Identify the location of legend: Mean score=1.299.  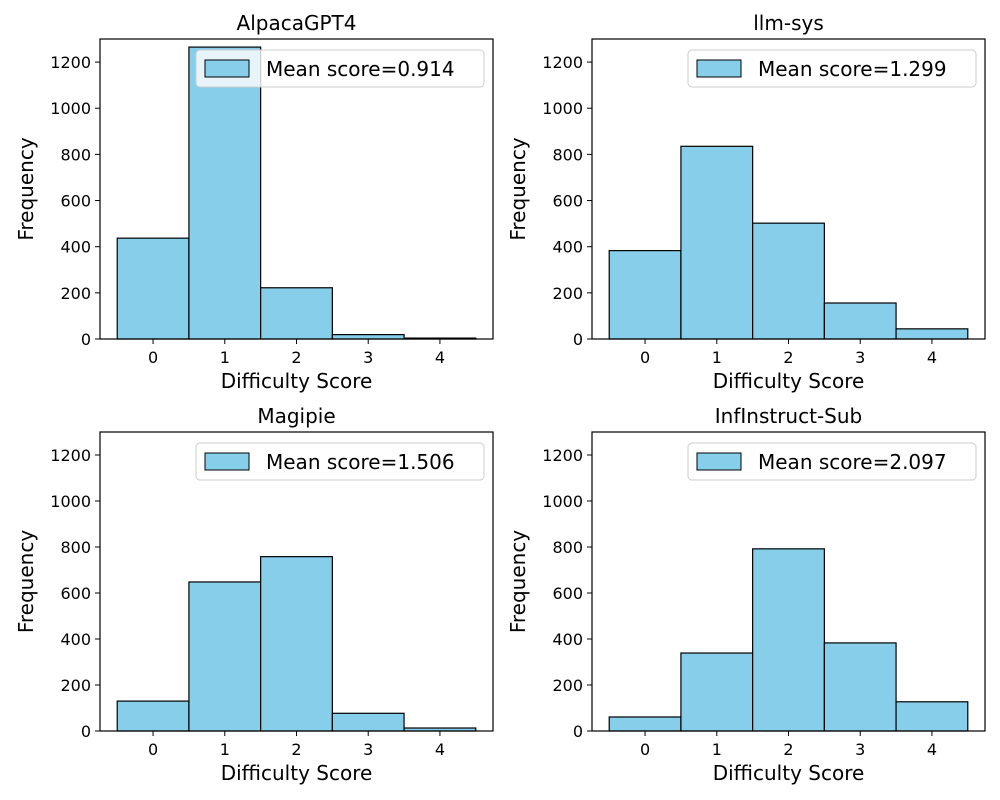
(832, 68).